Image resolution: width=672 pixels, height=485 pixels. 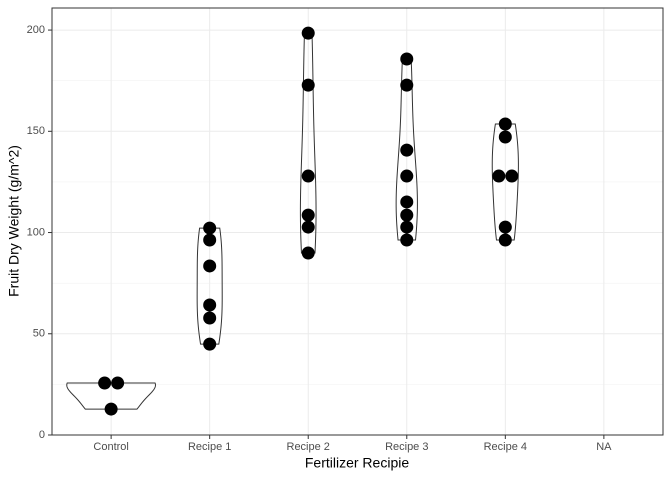 What do you see at coordinates (42, 435) in the screenshot?
I see `y-tick-label: 0` at bounding box center [42, 435].